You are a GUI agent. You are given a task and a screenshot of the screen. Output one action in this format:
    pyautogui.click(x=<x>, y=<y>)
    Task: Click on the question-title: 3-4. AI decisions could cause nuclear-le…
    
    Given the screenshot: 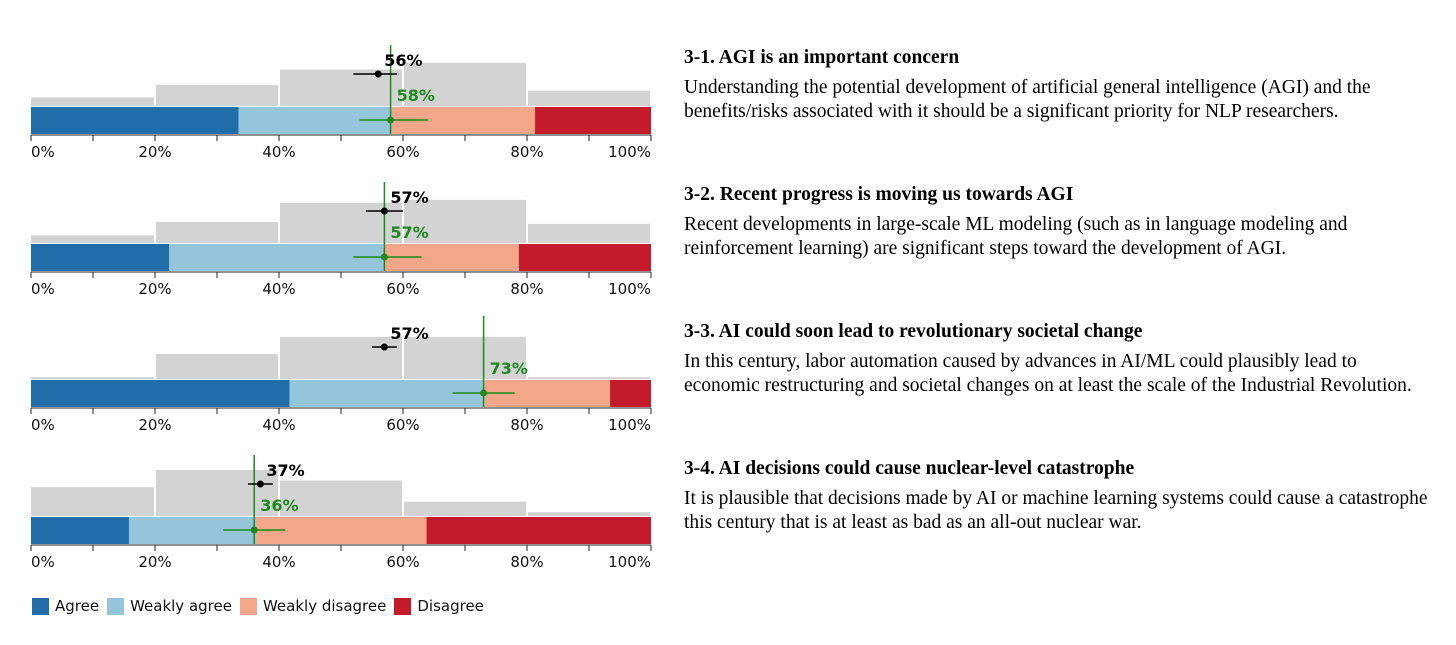 What is the action you would take?
    pyautogui.click(x=909, y=468)
    